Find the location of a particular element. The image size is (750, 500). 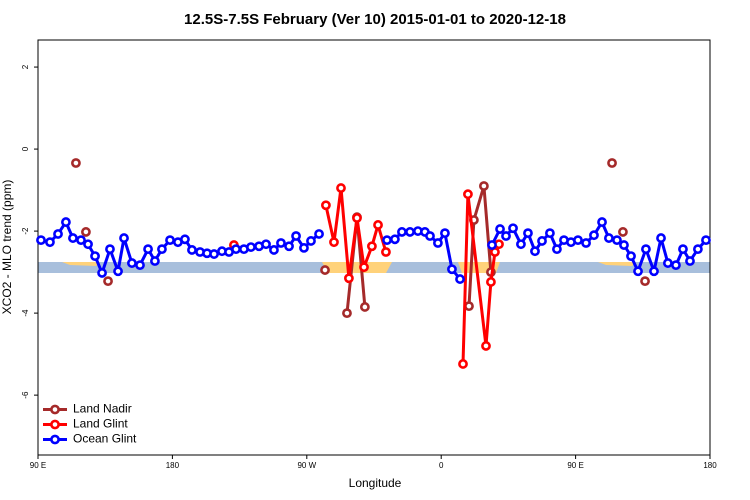

x-tick-label: 0 is located at coordinates (441, 465).